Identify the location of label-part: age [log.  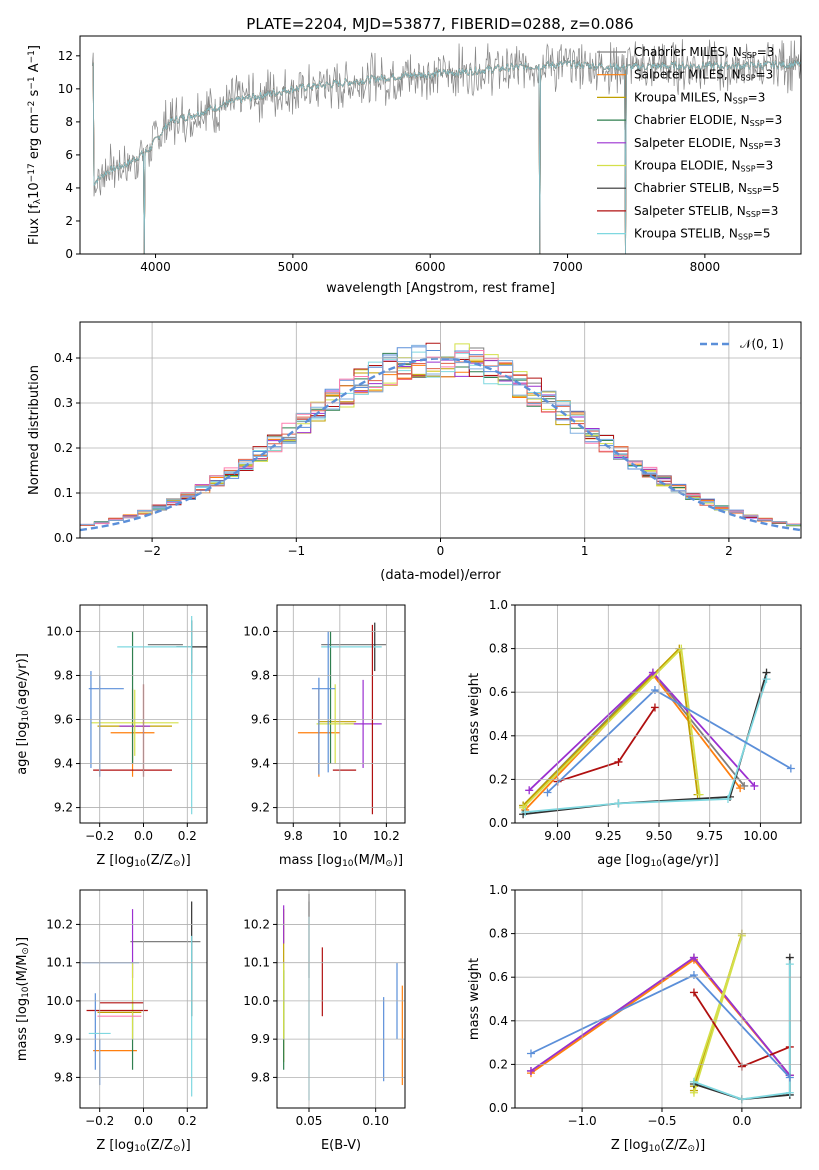
(623, 860).